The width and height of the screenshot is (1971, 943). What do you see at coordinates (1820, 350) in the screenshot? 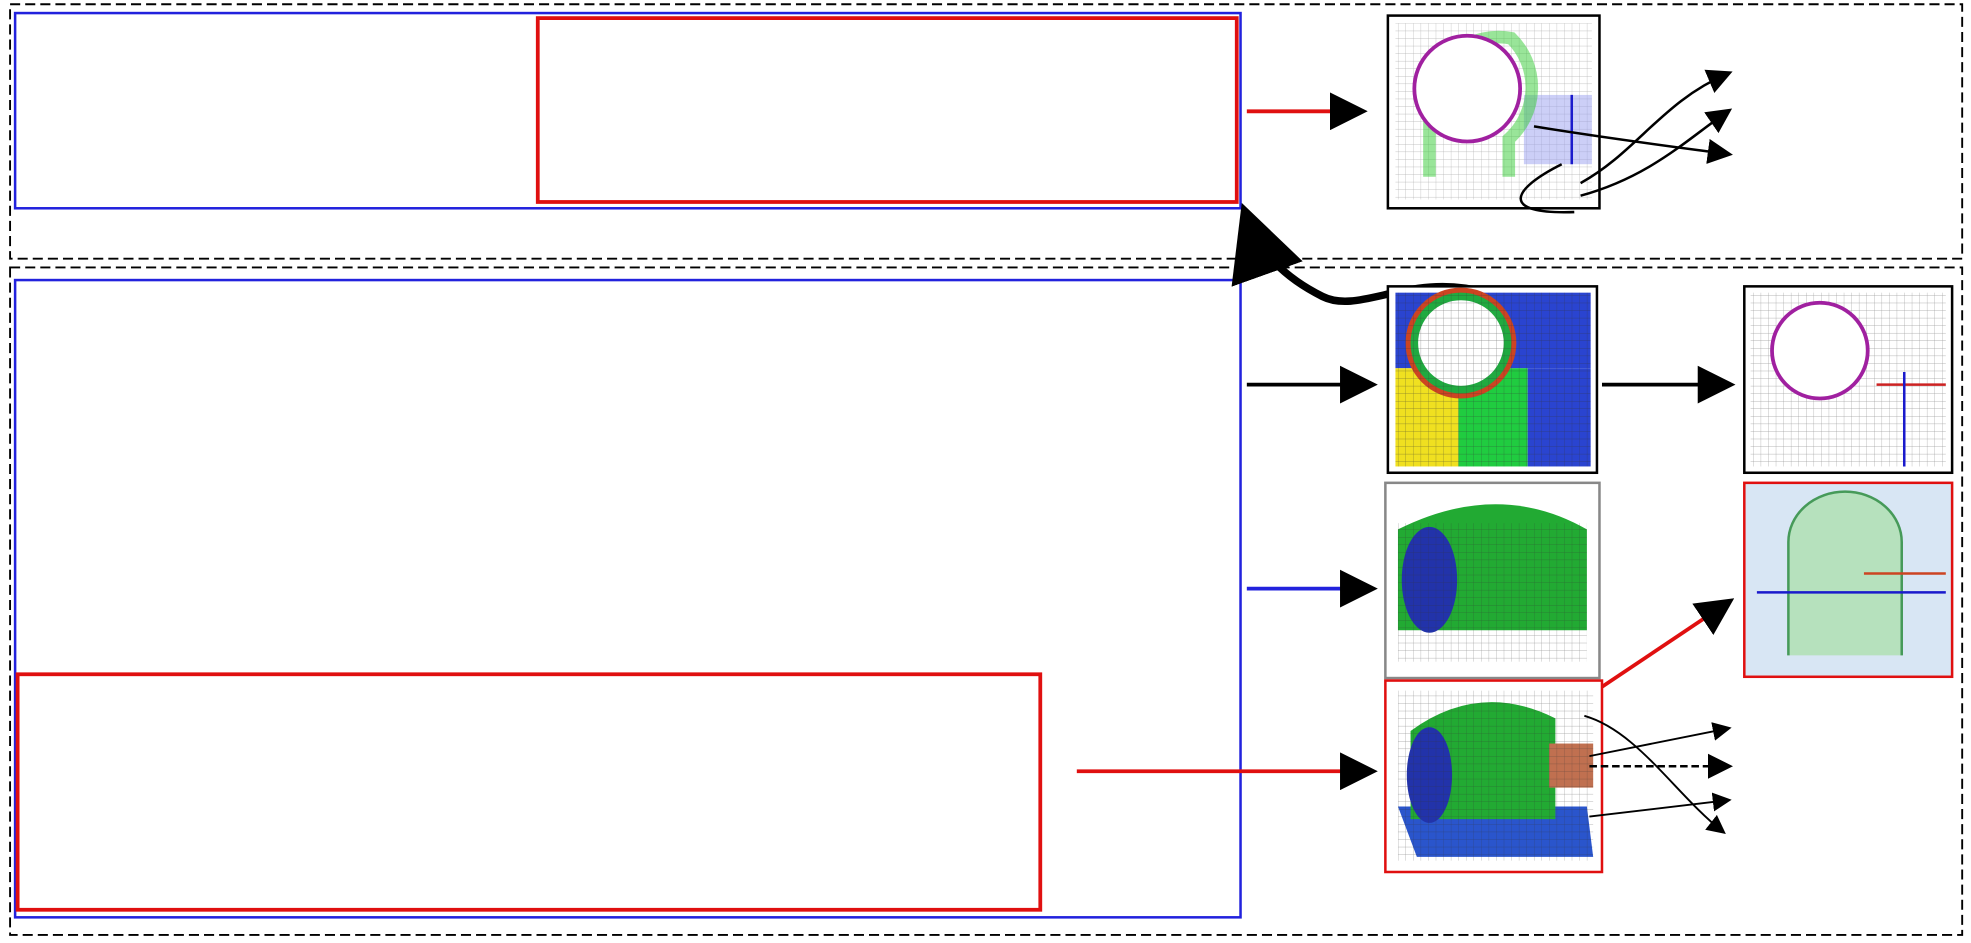
I see `ring` at bounding box center [1820, 350].